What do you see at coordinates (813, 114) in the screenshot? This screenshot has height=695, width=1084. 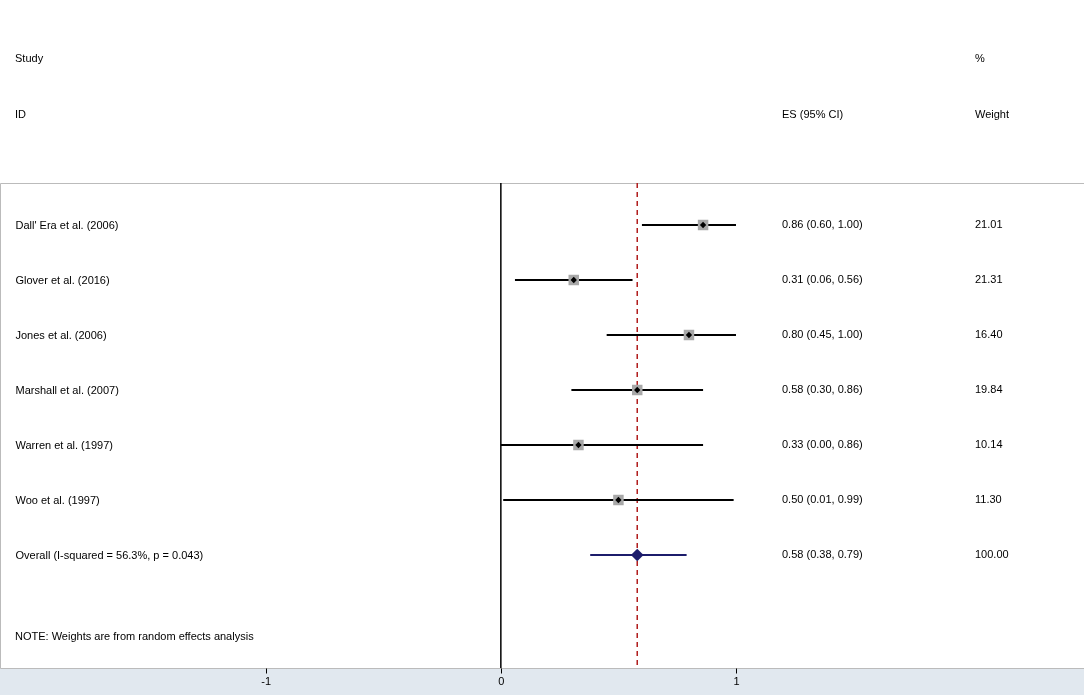 I see `text: ES (95% CI)` at bounding box center [813, 114].